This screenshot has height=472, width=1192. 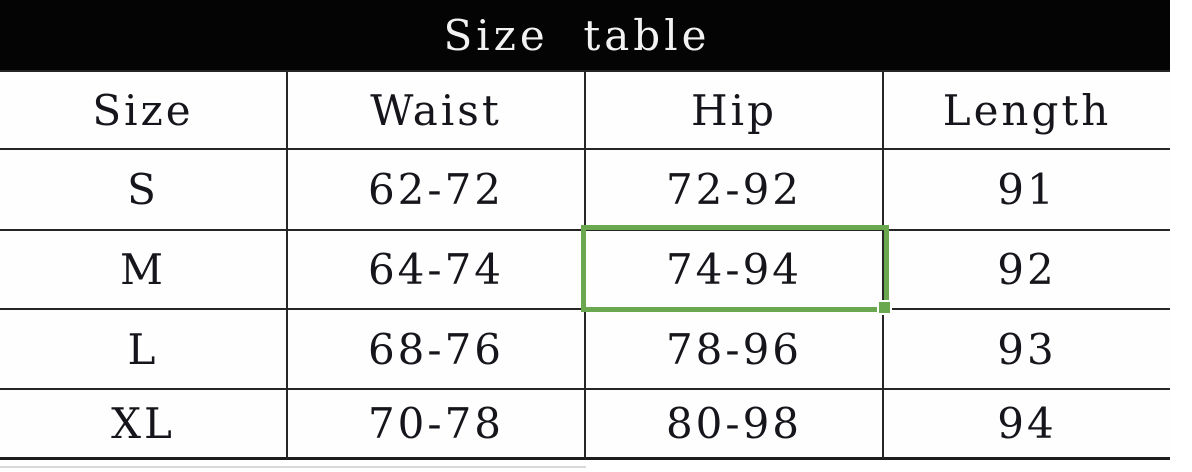 What do you see at coordinates (437, 111) in the screenshot?
I see `header-cell-waist: Waist` at bounding box center [437, 111].